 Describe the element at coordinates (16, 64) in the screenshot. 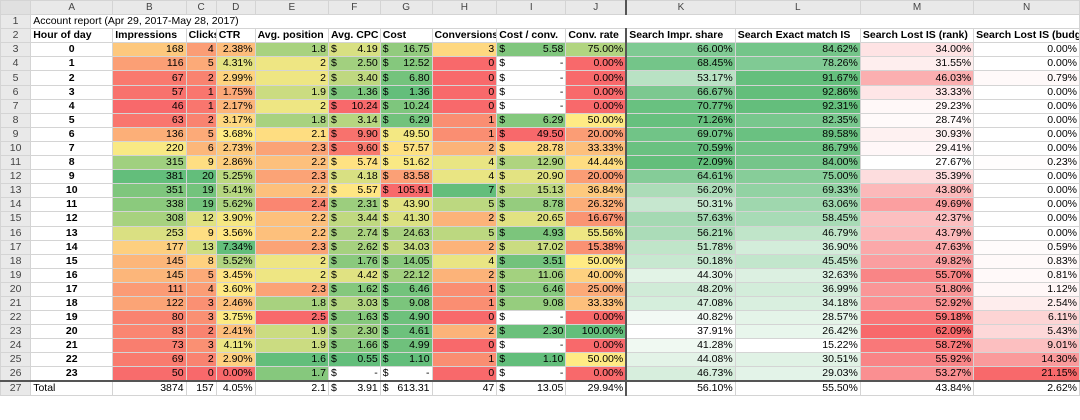

I see `row-header-4: 4` at that location.